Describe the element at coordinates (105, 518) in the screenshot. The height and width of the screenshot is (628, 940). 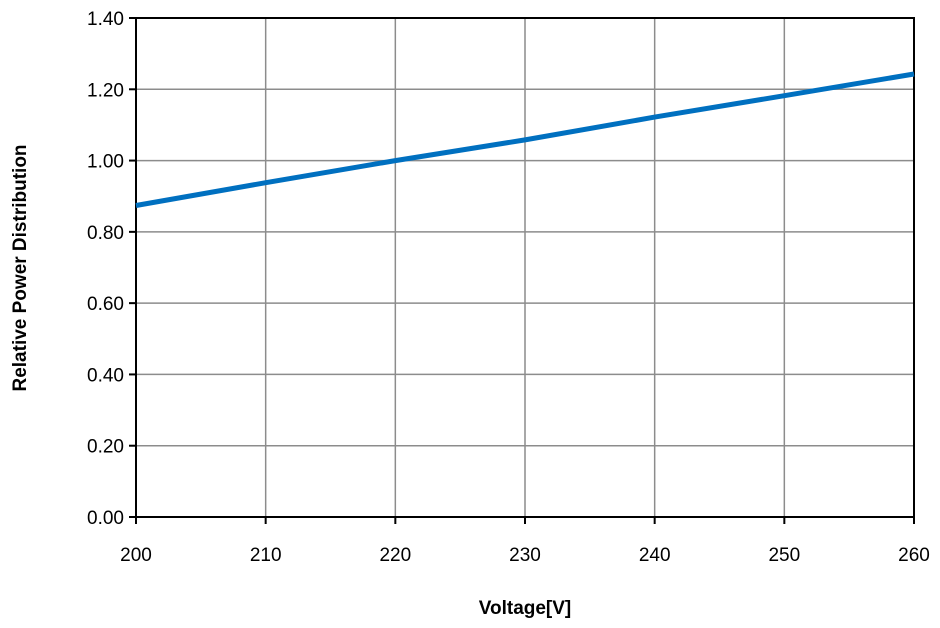
I see `y-tick-label: 0.00` at that location.